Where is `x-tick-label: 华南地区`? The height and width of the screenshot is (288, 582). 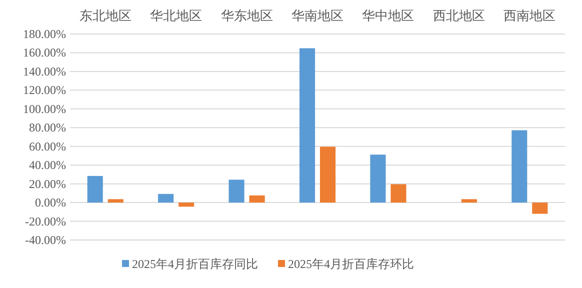 x-tick-label: 华南地区 is located at coordinates (318, 15).